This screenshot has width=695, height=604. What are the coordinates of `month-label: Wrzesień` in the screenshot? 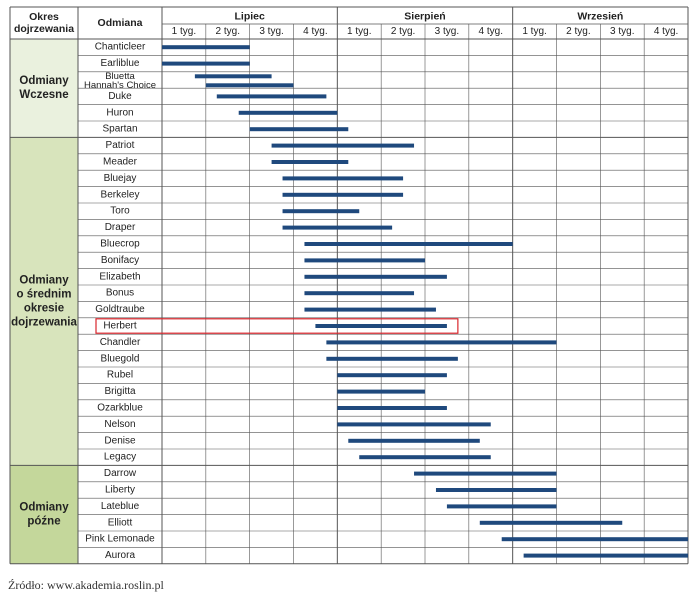 It's located at (600, 17).